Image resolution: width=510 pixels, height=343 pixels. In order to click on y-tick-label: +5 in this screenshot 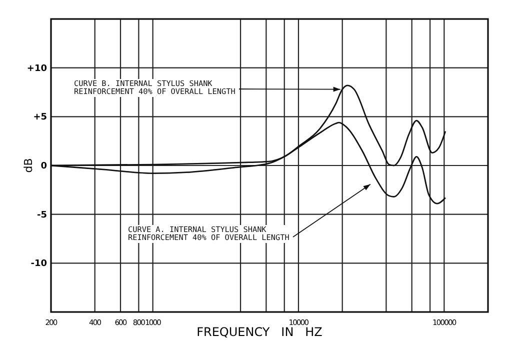, I will do `click(40, 117)`.